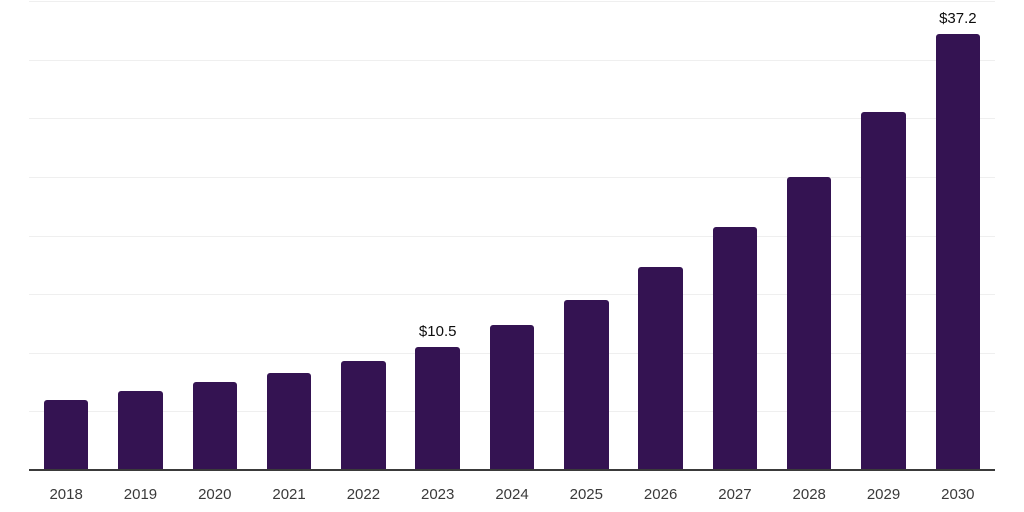 This screenshot has width=1024, height=512. What do you see at coordinates (363, 415) in the screenshot?
I see `bar-2022` at bounding box center [363, 415].